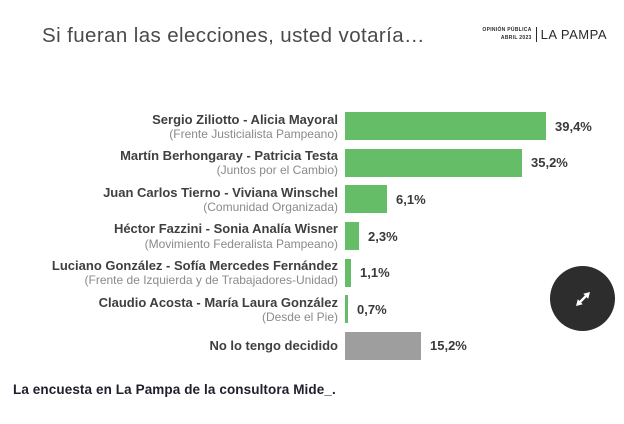 This screenshot has height=424, width=624. What do you see at coordinates (270, 207) in the screenshot?
I see `party-name: (Comunidad Organizada)` at bounding box center [270, 207].